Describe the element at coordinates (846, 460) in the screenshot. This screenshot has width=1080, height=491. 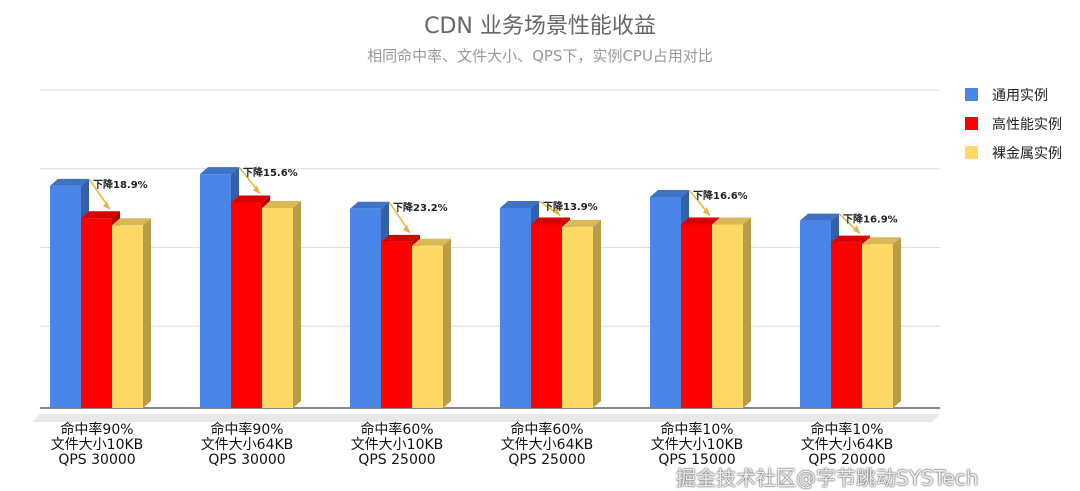
I see `category-label: QPS 20000` at that location.